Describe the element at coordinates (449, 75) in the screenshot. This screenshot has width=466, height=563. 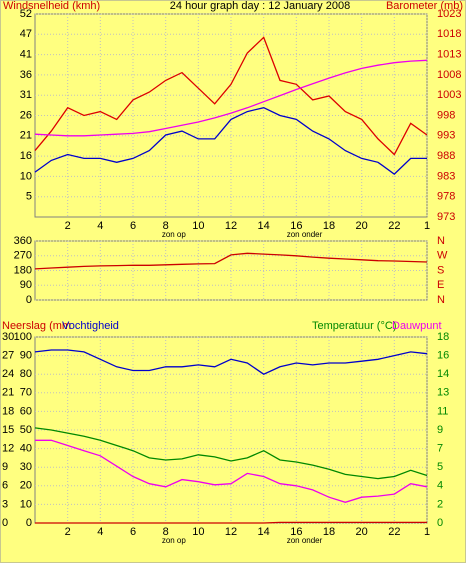
I see `y2-tick-label: 1008` at that location.